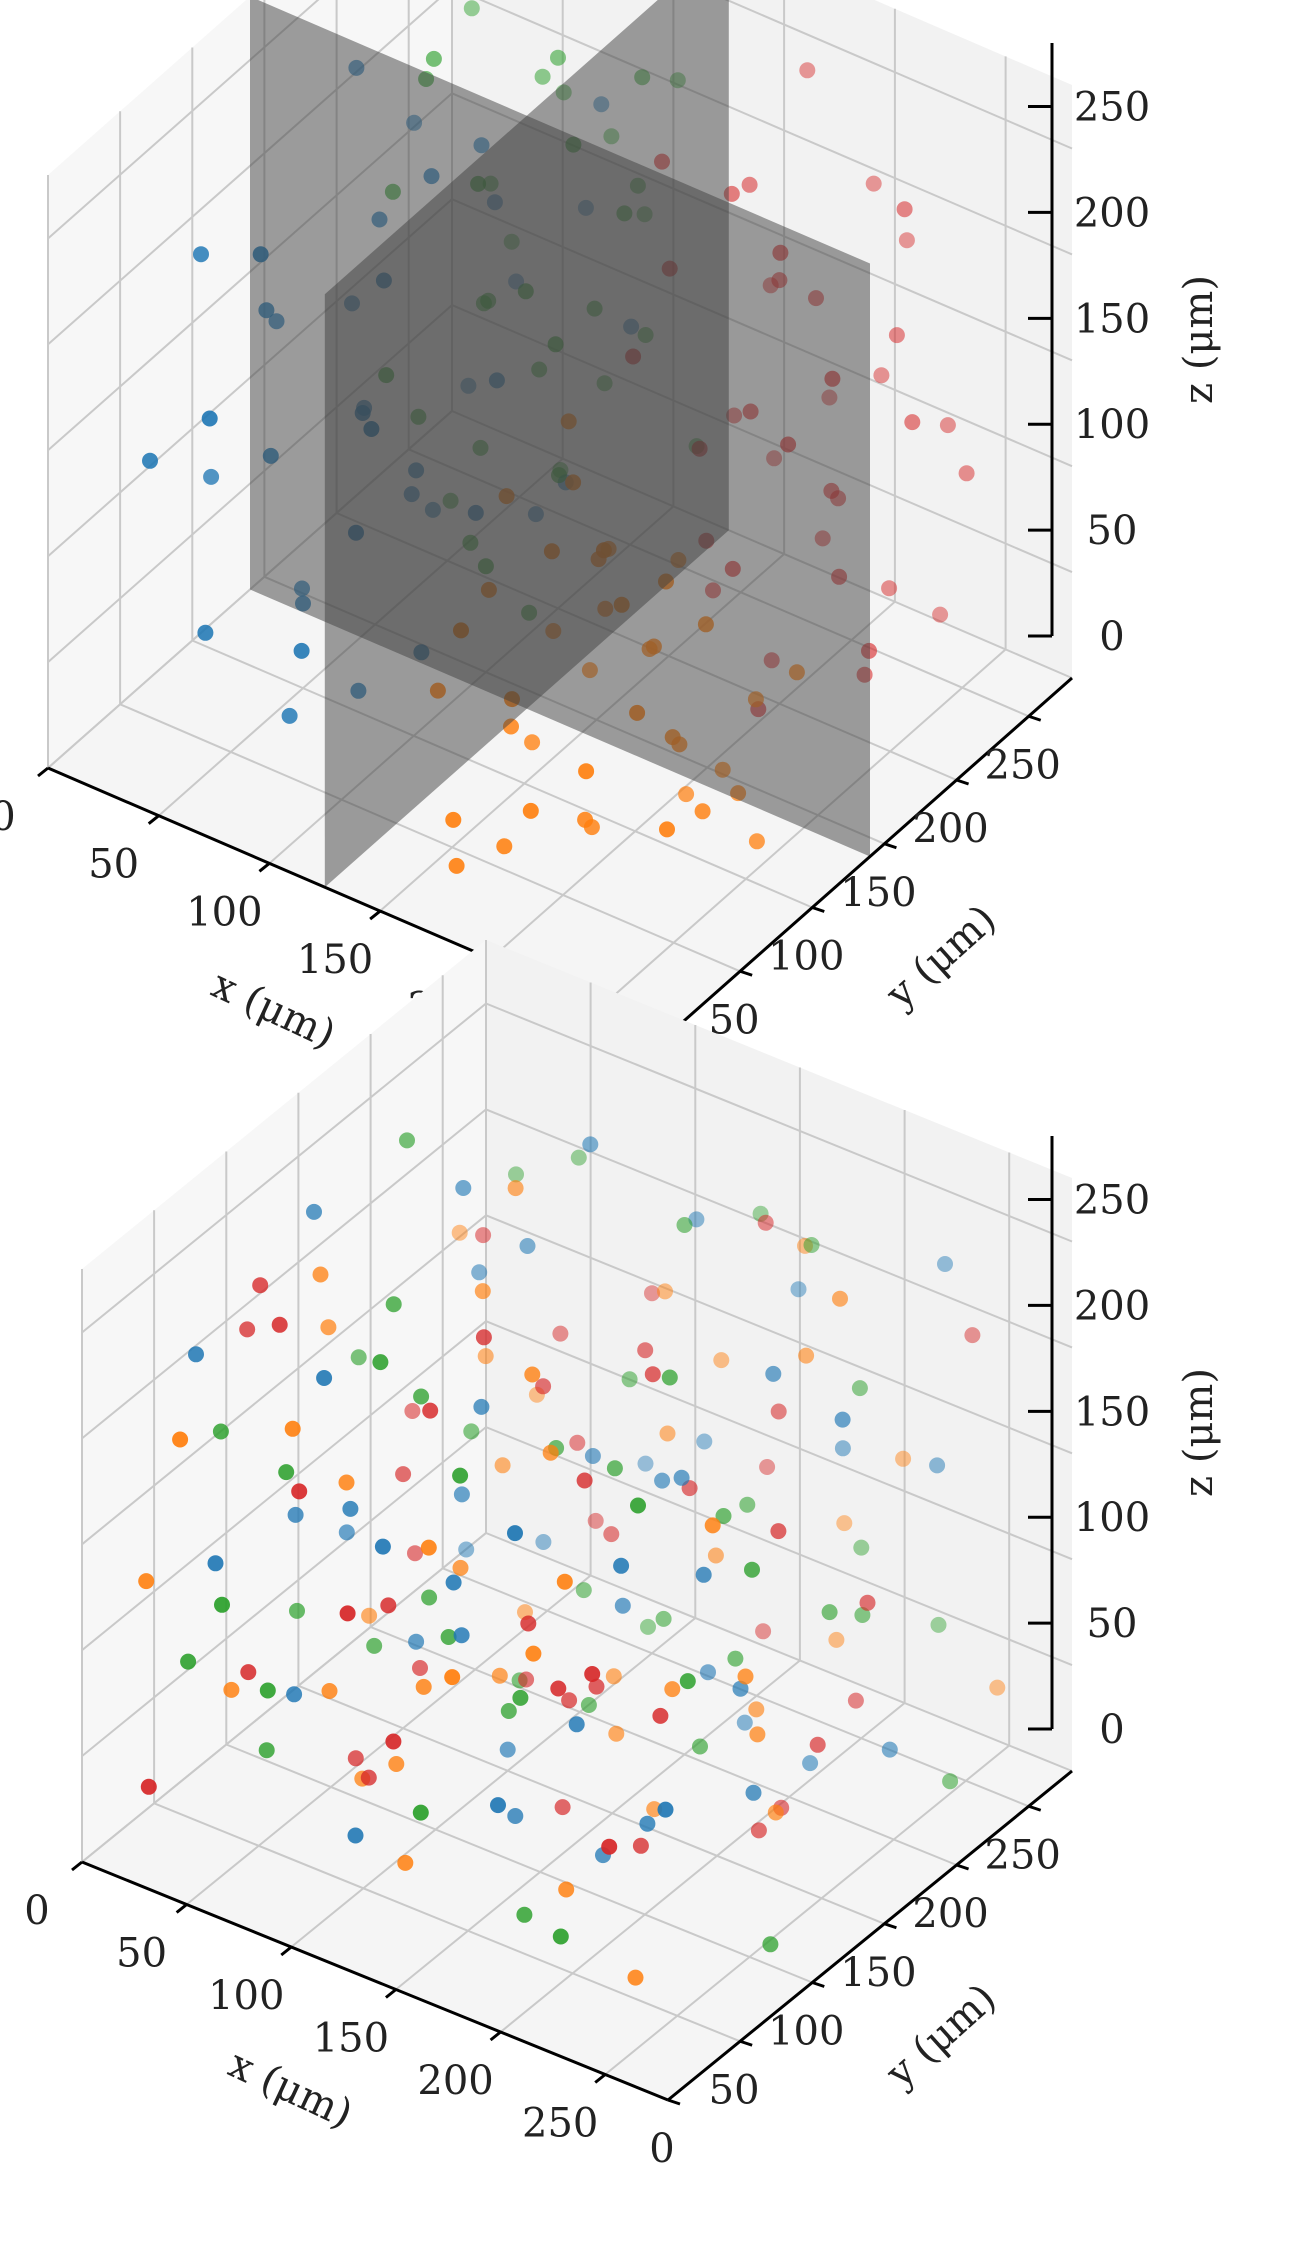 The width and height of the screenshot is (1296, 2242). Describe the element at coordinates (1023, 1855) in the screenshot. I see `y-tick-label: 250` at that location.